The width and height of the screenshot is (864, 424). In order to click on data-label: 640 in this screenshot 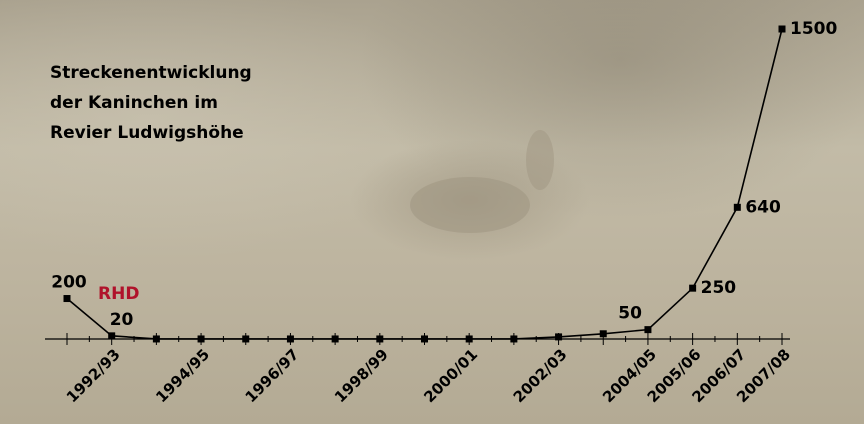, I will do `click(763, 207)`.